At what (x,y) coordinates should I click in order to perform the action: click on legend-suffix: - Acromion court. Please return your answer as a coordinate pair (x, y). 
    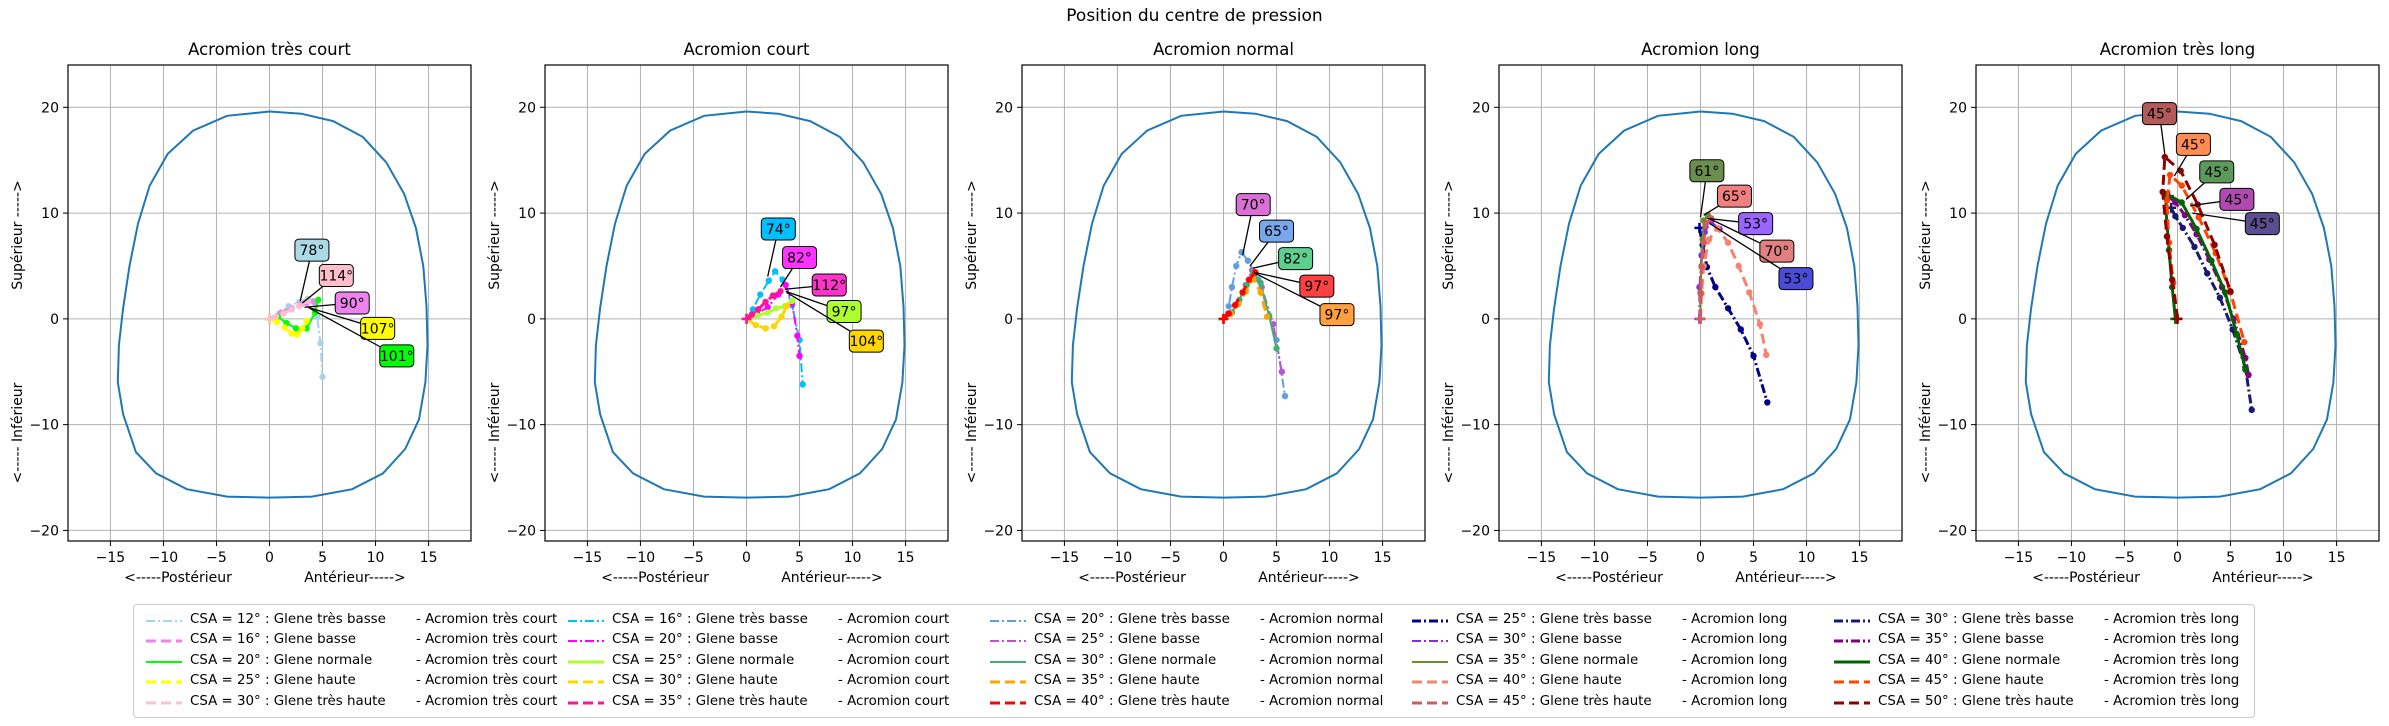
    Looking at the image, I should click on (893, 660).